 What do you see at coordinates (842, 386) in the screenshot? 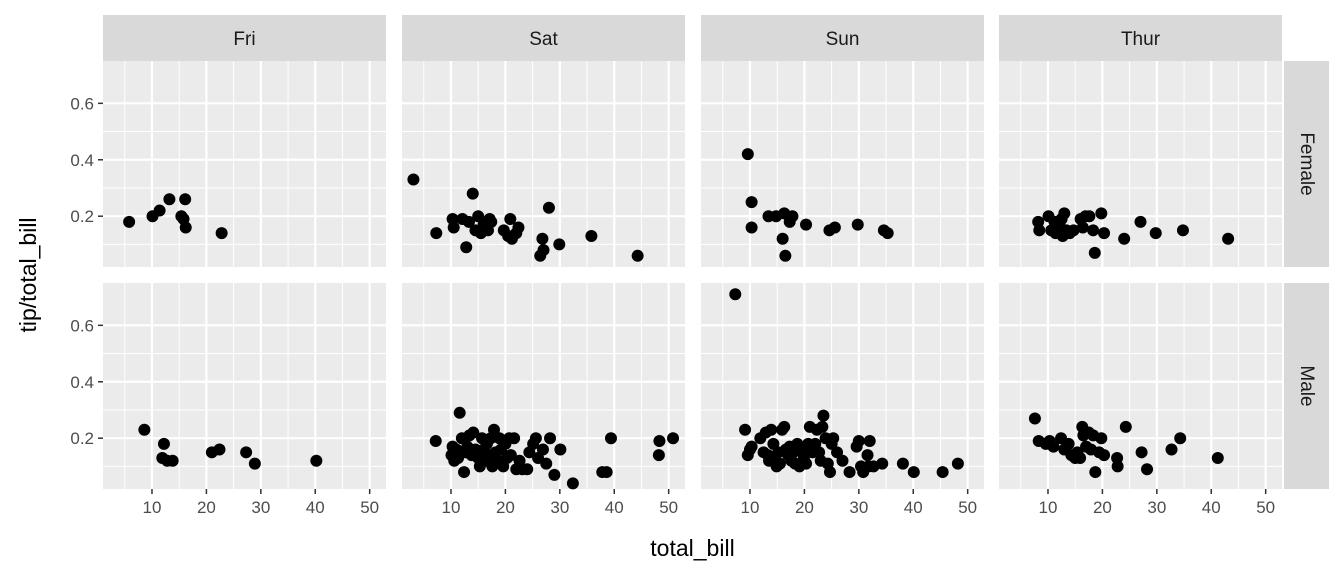
I see `panel-male-sun` at bounding box center [842, 386].